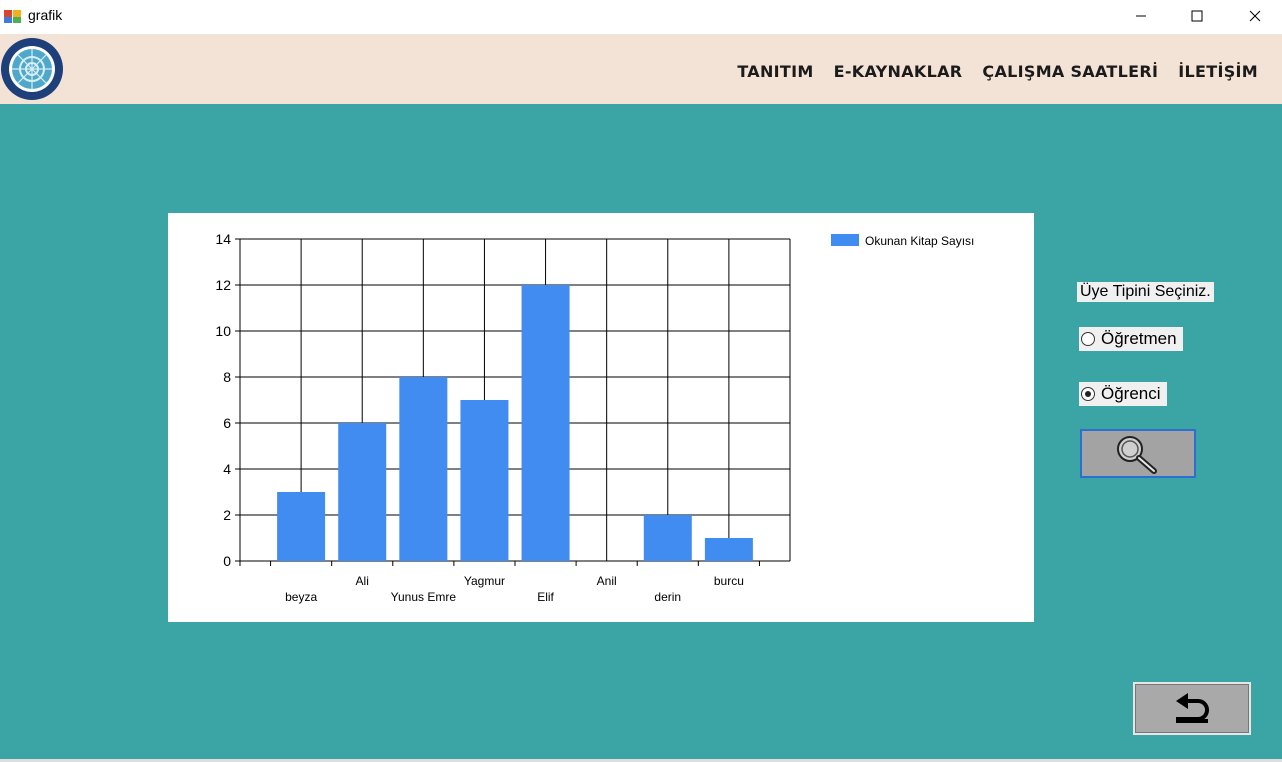 Image resolution: width=1282 pixels, height=762 pixels. What do you see at coordinates (545, 597) in the screenshot?
I see `x-tick-label: Elif` at bounding box center [545, 597].